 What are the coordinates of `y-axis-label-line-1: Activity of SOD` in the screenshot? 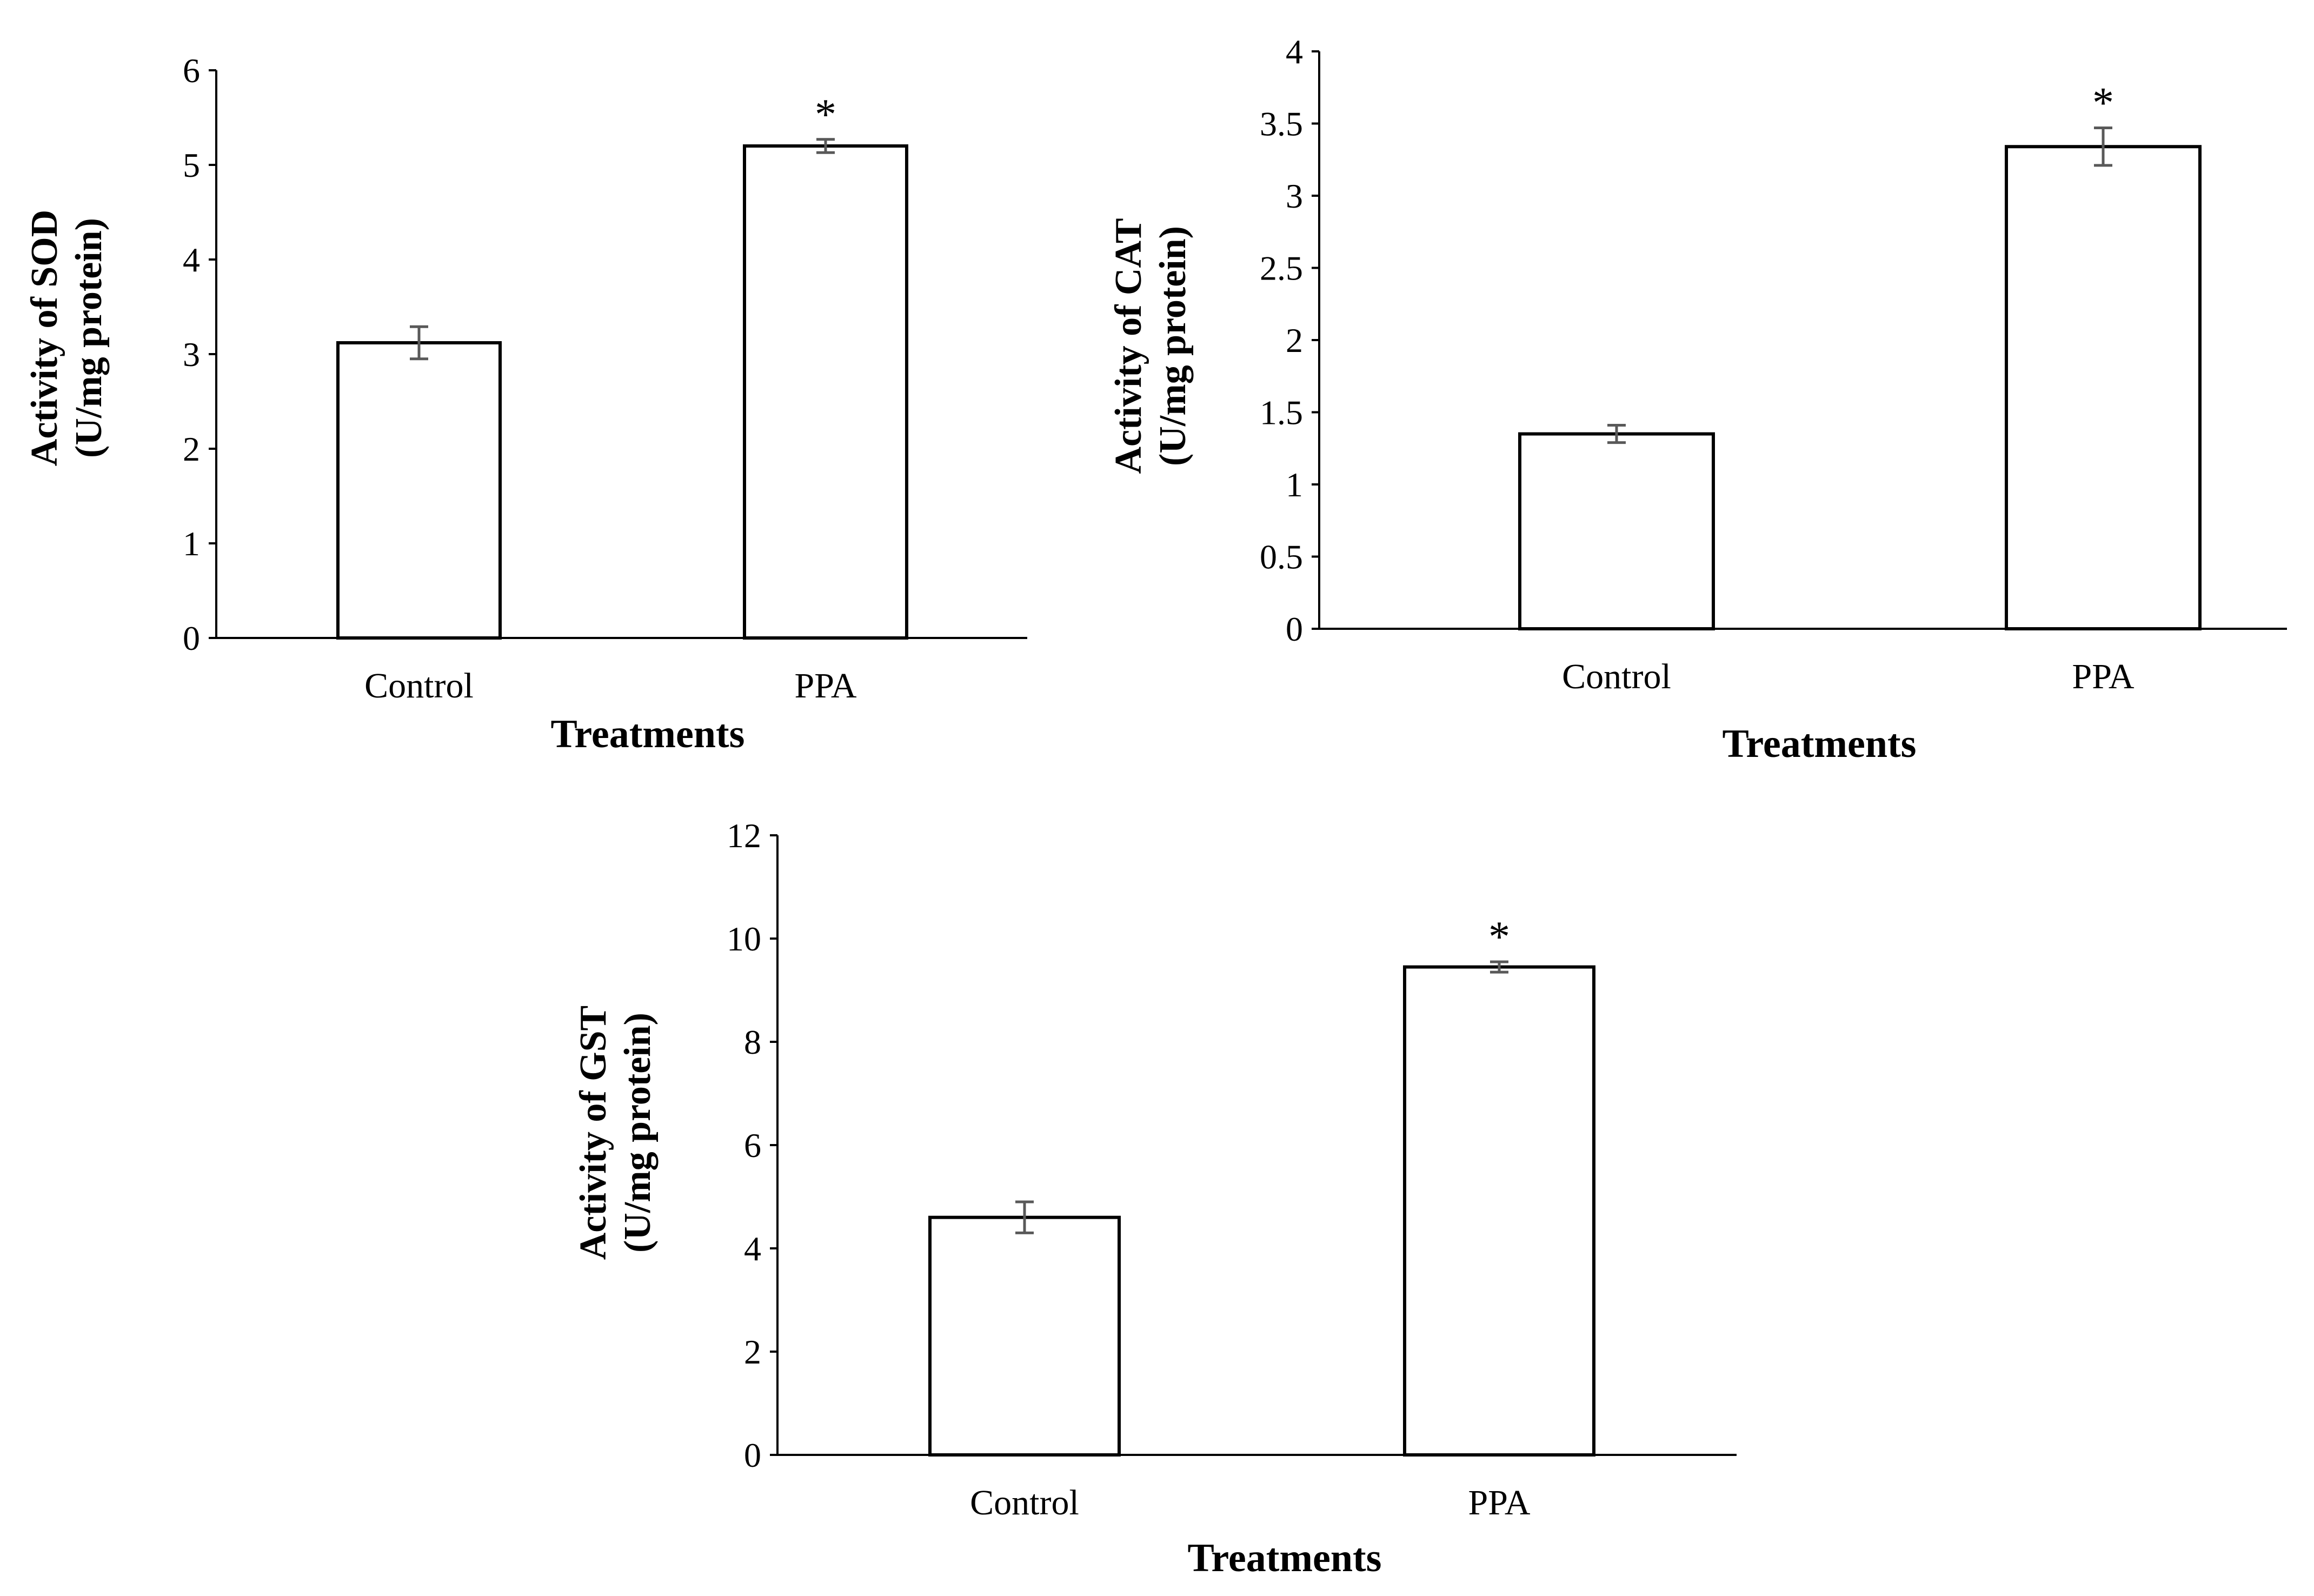 It's located at (44, 338).